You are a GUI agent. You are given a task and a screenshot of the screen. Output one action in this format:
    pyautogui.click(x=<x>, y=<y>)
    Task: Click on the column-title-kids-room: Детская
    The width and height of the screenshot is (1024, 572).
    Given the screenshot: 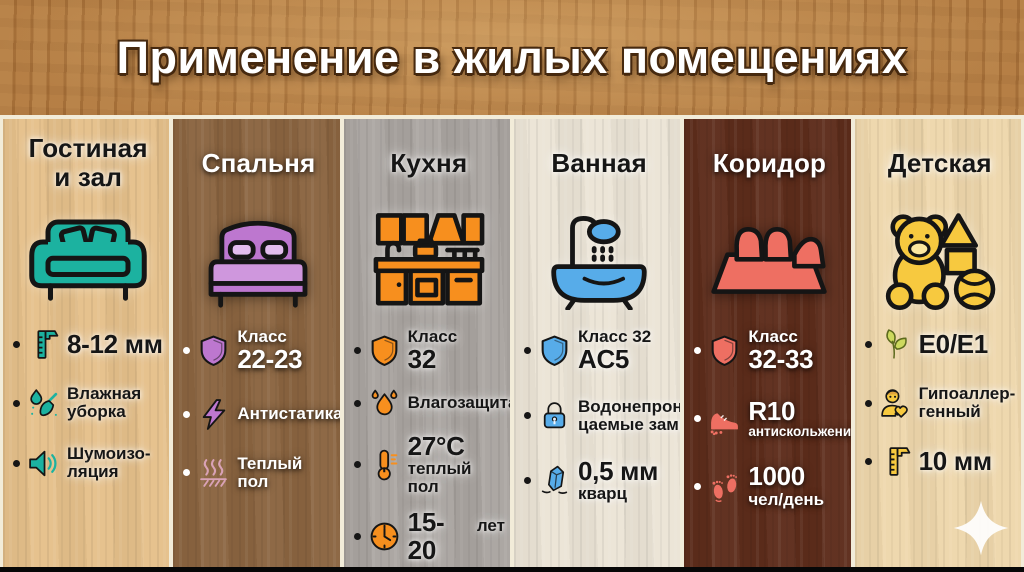 What is the action you would take?
    pyautogui.click(x=940, y=163)
    